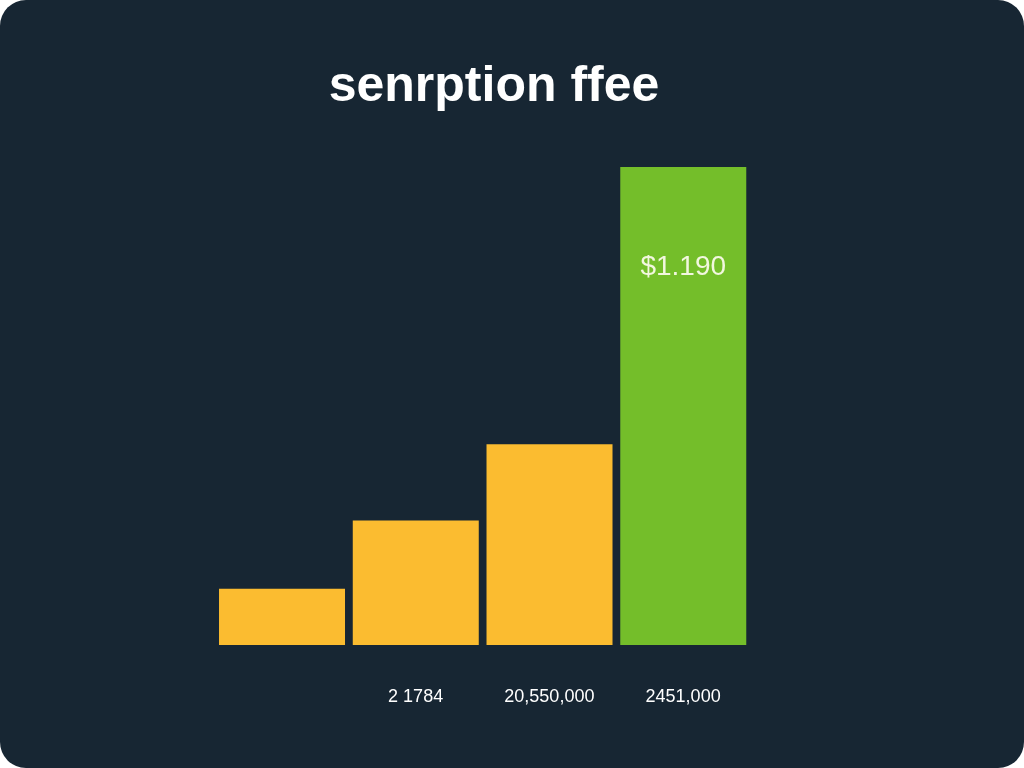 This screenshot has width=1024, height=768. What do you see at coordinates (549, 695) in the screenshot?
I see `x-tick-label: 20,550,000` at bounding box center [549, 695].